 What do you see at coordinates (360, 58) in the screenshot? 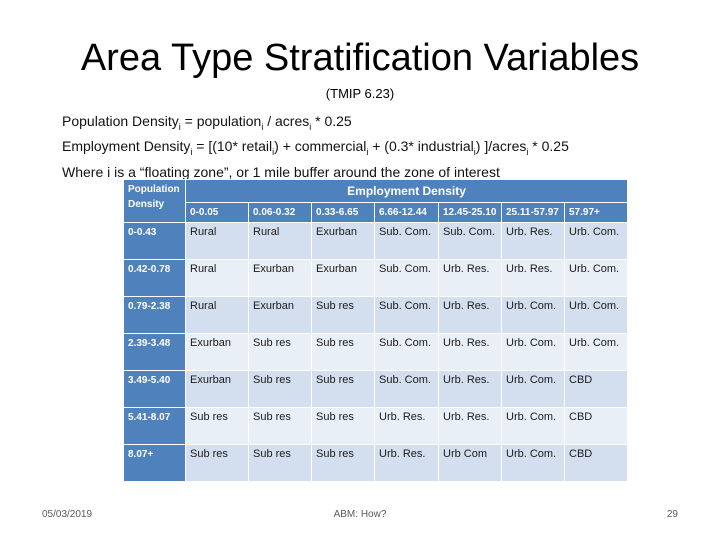
I see `slide-title: Area Type Stratification Variables` at bounding box center [360, 58].